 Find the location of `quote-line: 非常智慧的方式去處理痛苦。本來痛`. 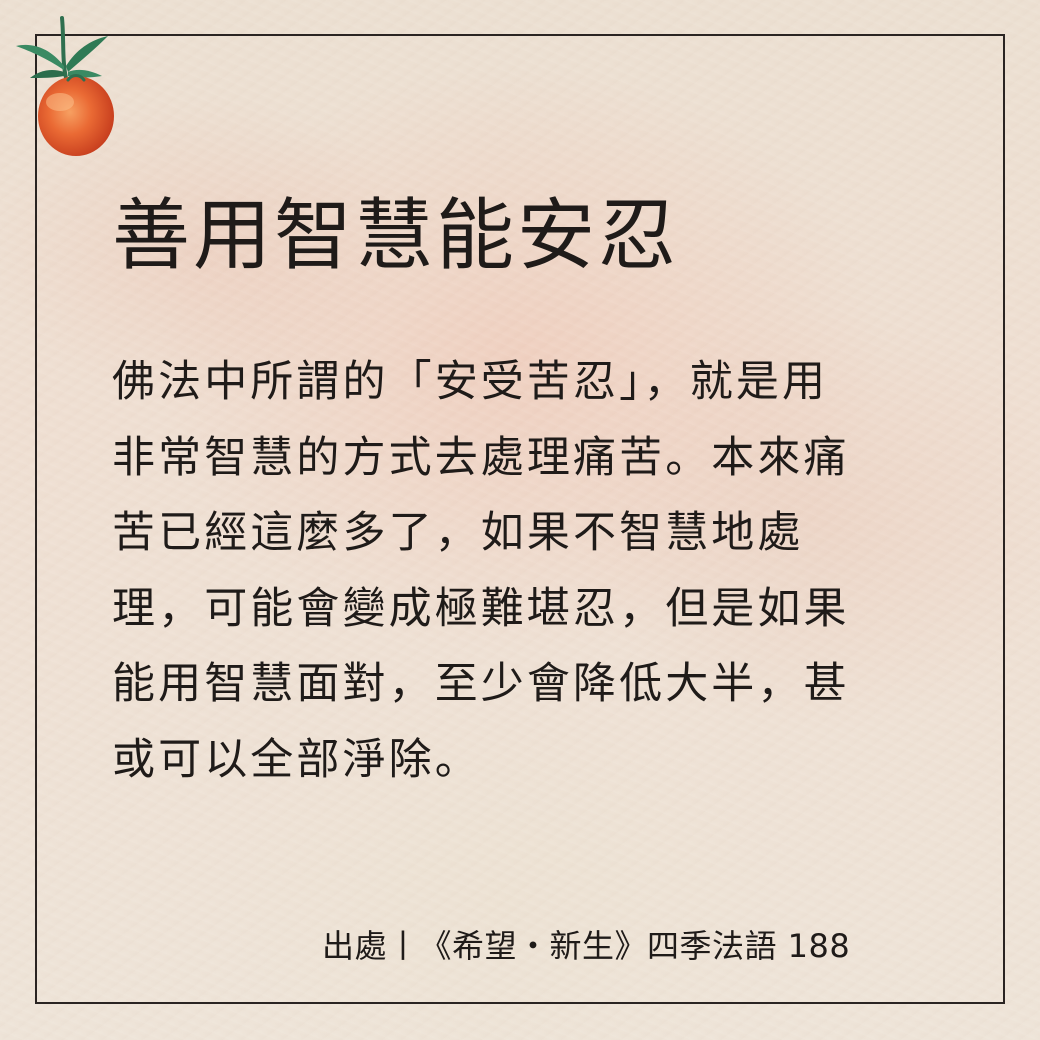

quote-line: 非常智慧的方式去處理痛苦。本來痛 is located at coordinates (481, 457).